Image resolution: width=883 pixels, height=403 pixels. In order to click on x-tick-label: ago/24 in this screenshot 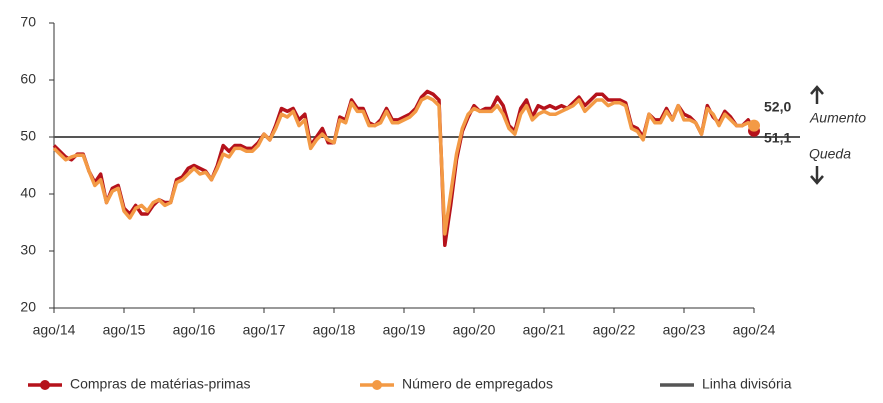, I will do `click(754, 330)`.